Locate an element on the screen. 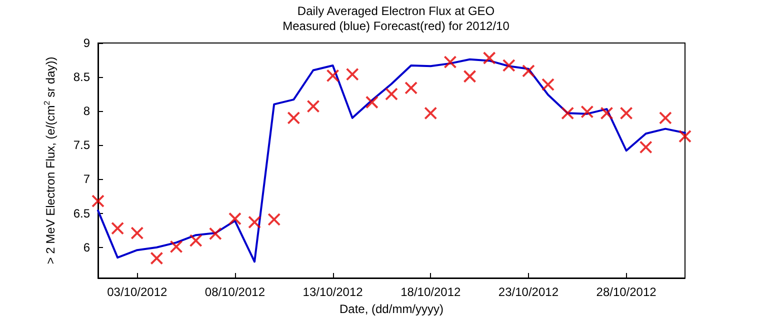 The image size is (757, 324). x-tick-label: 28/10/2012 is located at coordinates (626, 292).